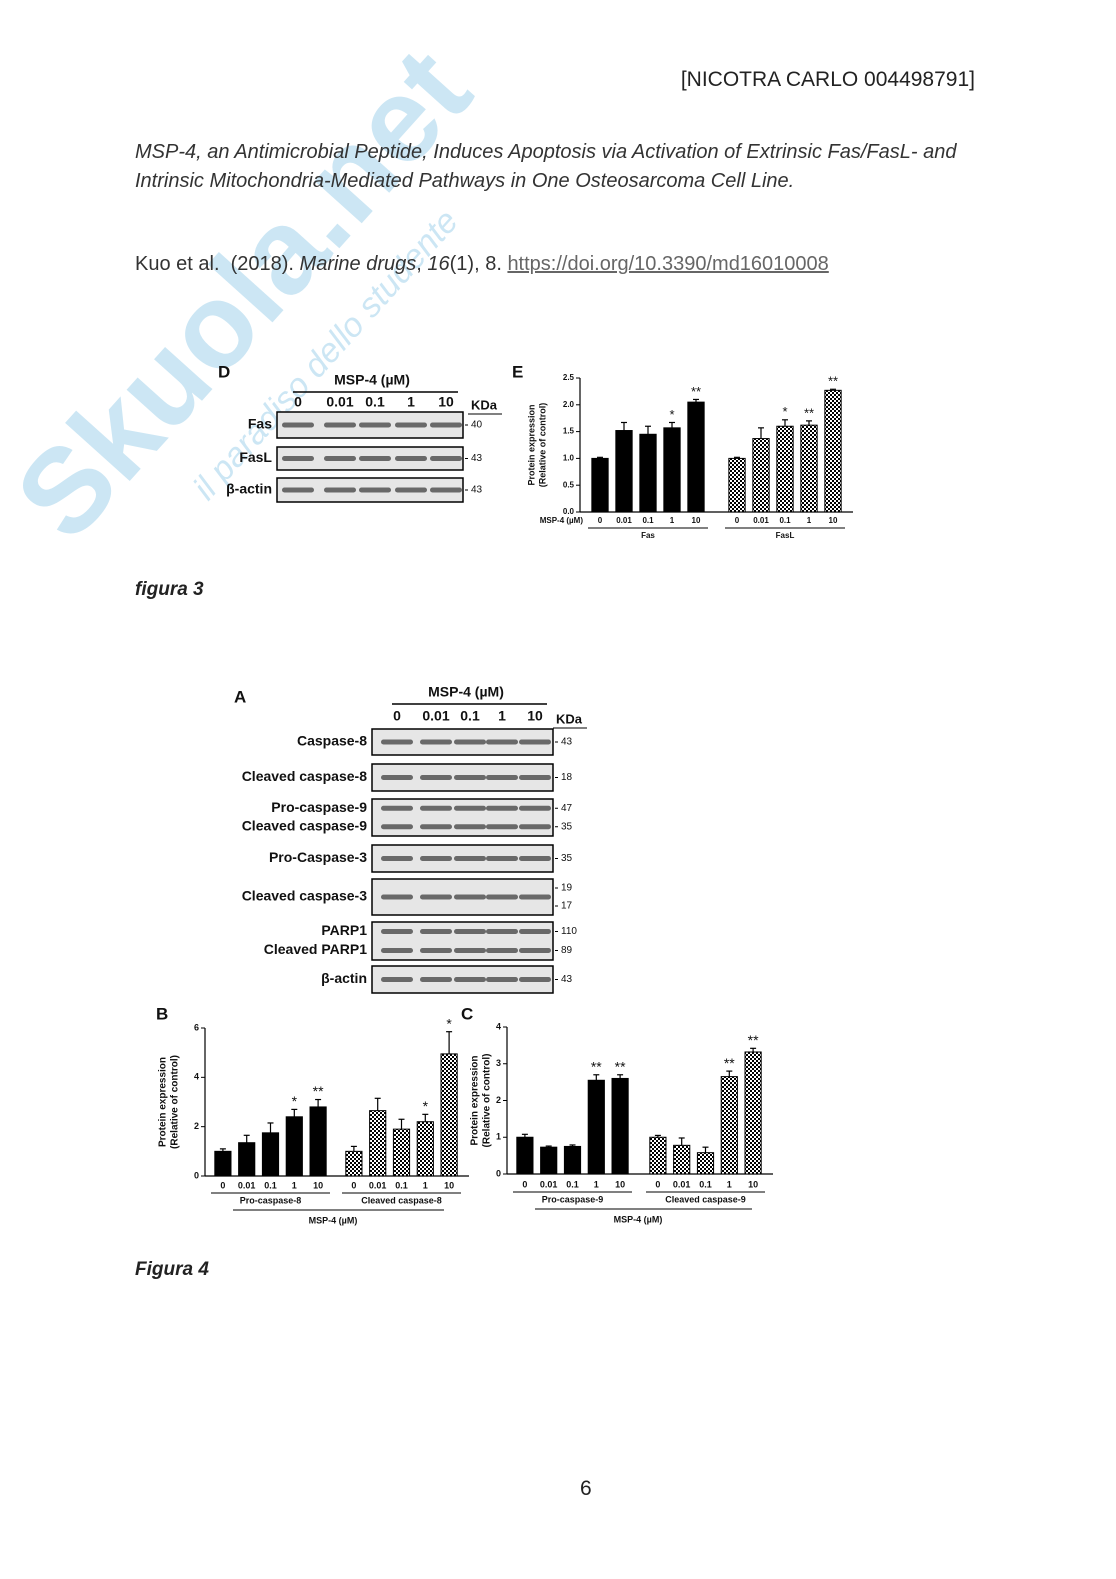 This screenshot has height=1579, width=1116. I want to click on panel-letter: D, so click(224, 371).